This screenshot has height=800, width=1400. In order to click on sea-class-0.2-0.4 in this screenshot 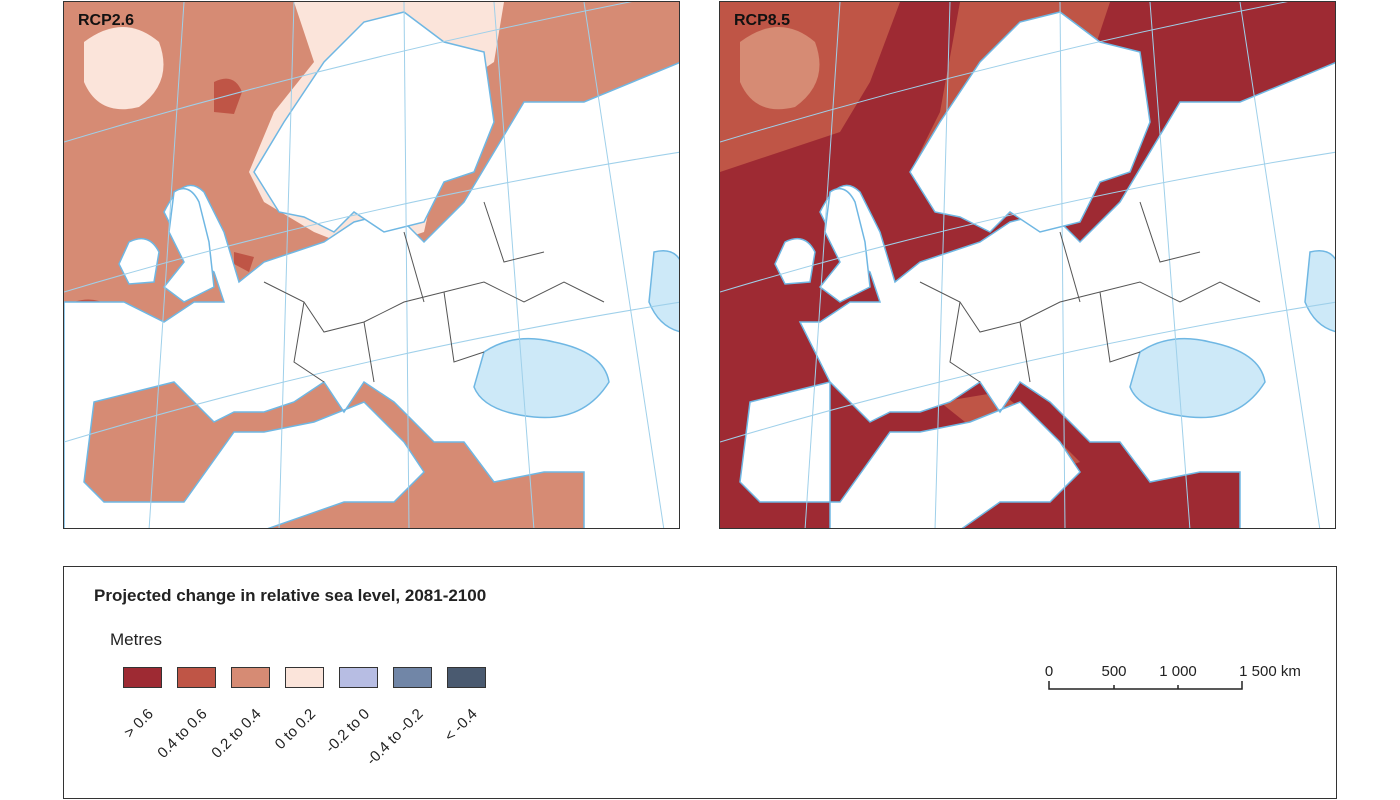, I will do `click(780, 68)`.